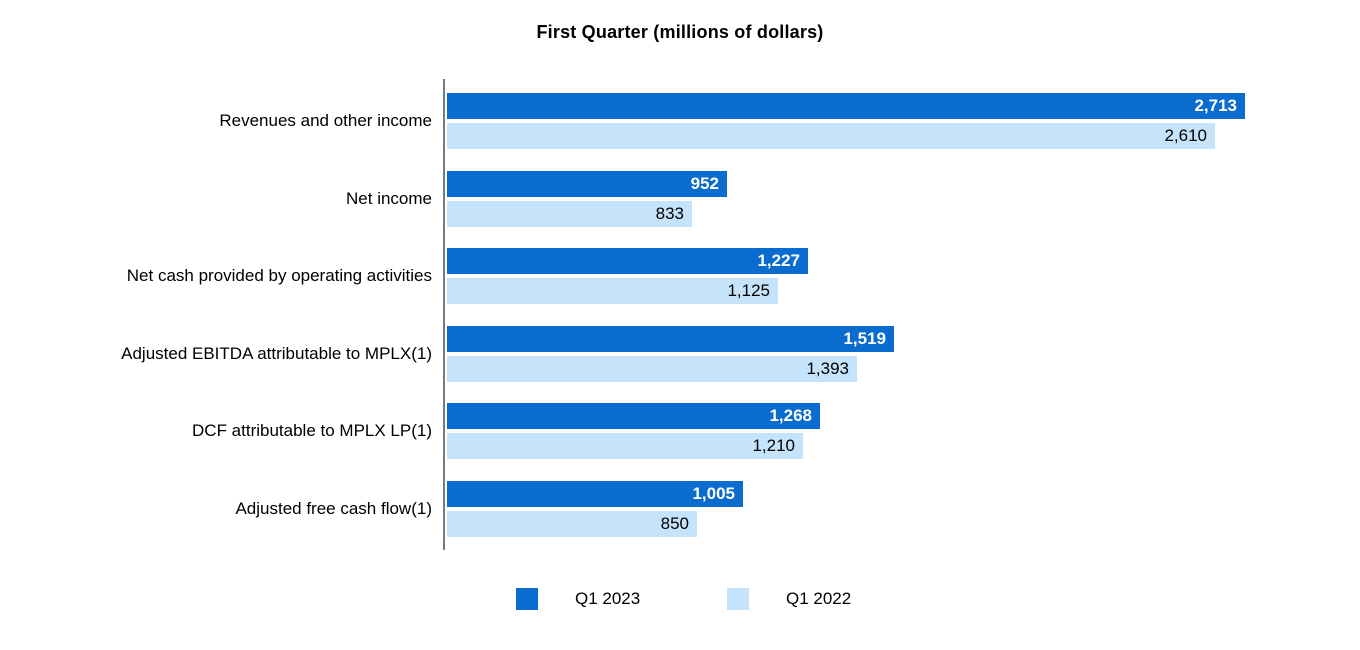  What do you see at coordinates (670, 339) in the screenshot?
I see `bar-q1-2023: 1,519` at bounding box center [670, 339].